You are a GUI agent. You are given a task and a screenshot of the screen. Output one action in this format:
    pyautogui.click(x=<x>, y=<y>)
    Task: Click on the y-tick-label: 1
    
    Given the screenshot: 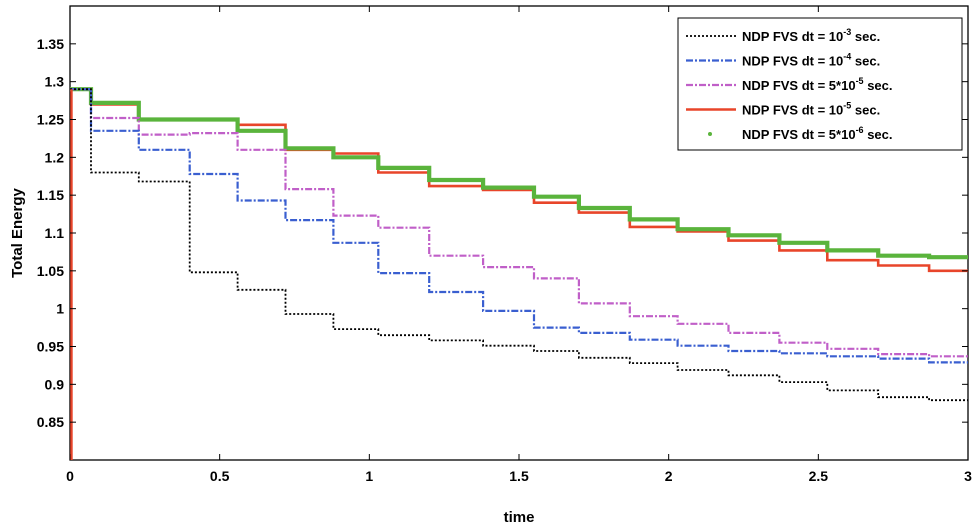 What is the action you would take?
    pyautogui.click(x=60, y=309)
    